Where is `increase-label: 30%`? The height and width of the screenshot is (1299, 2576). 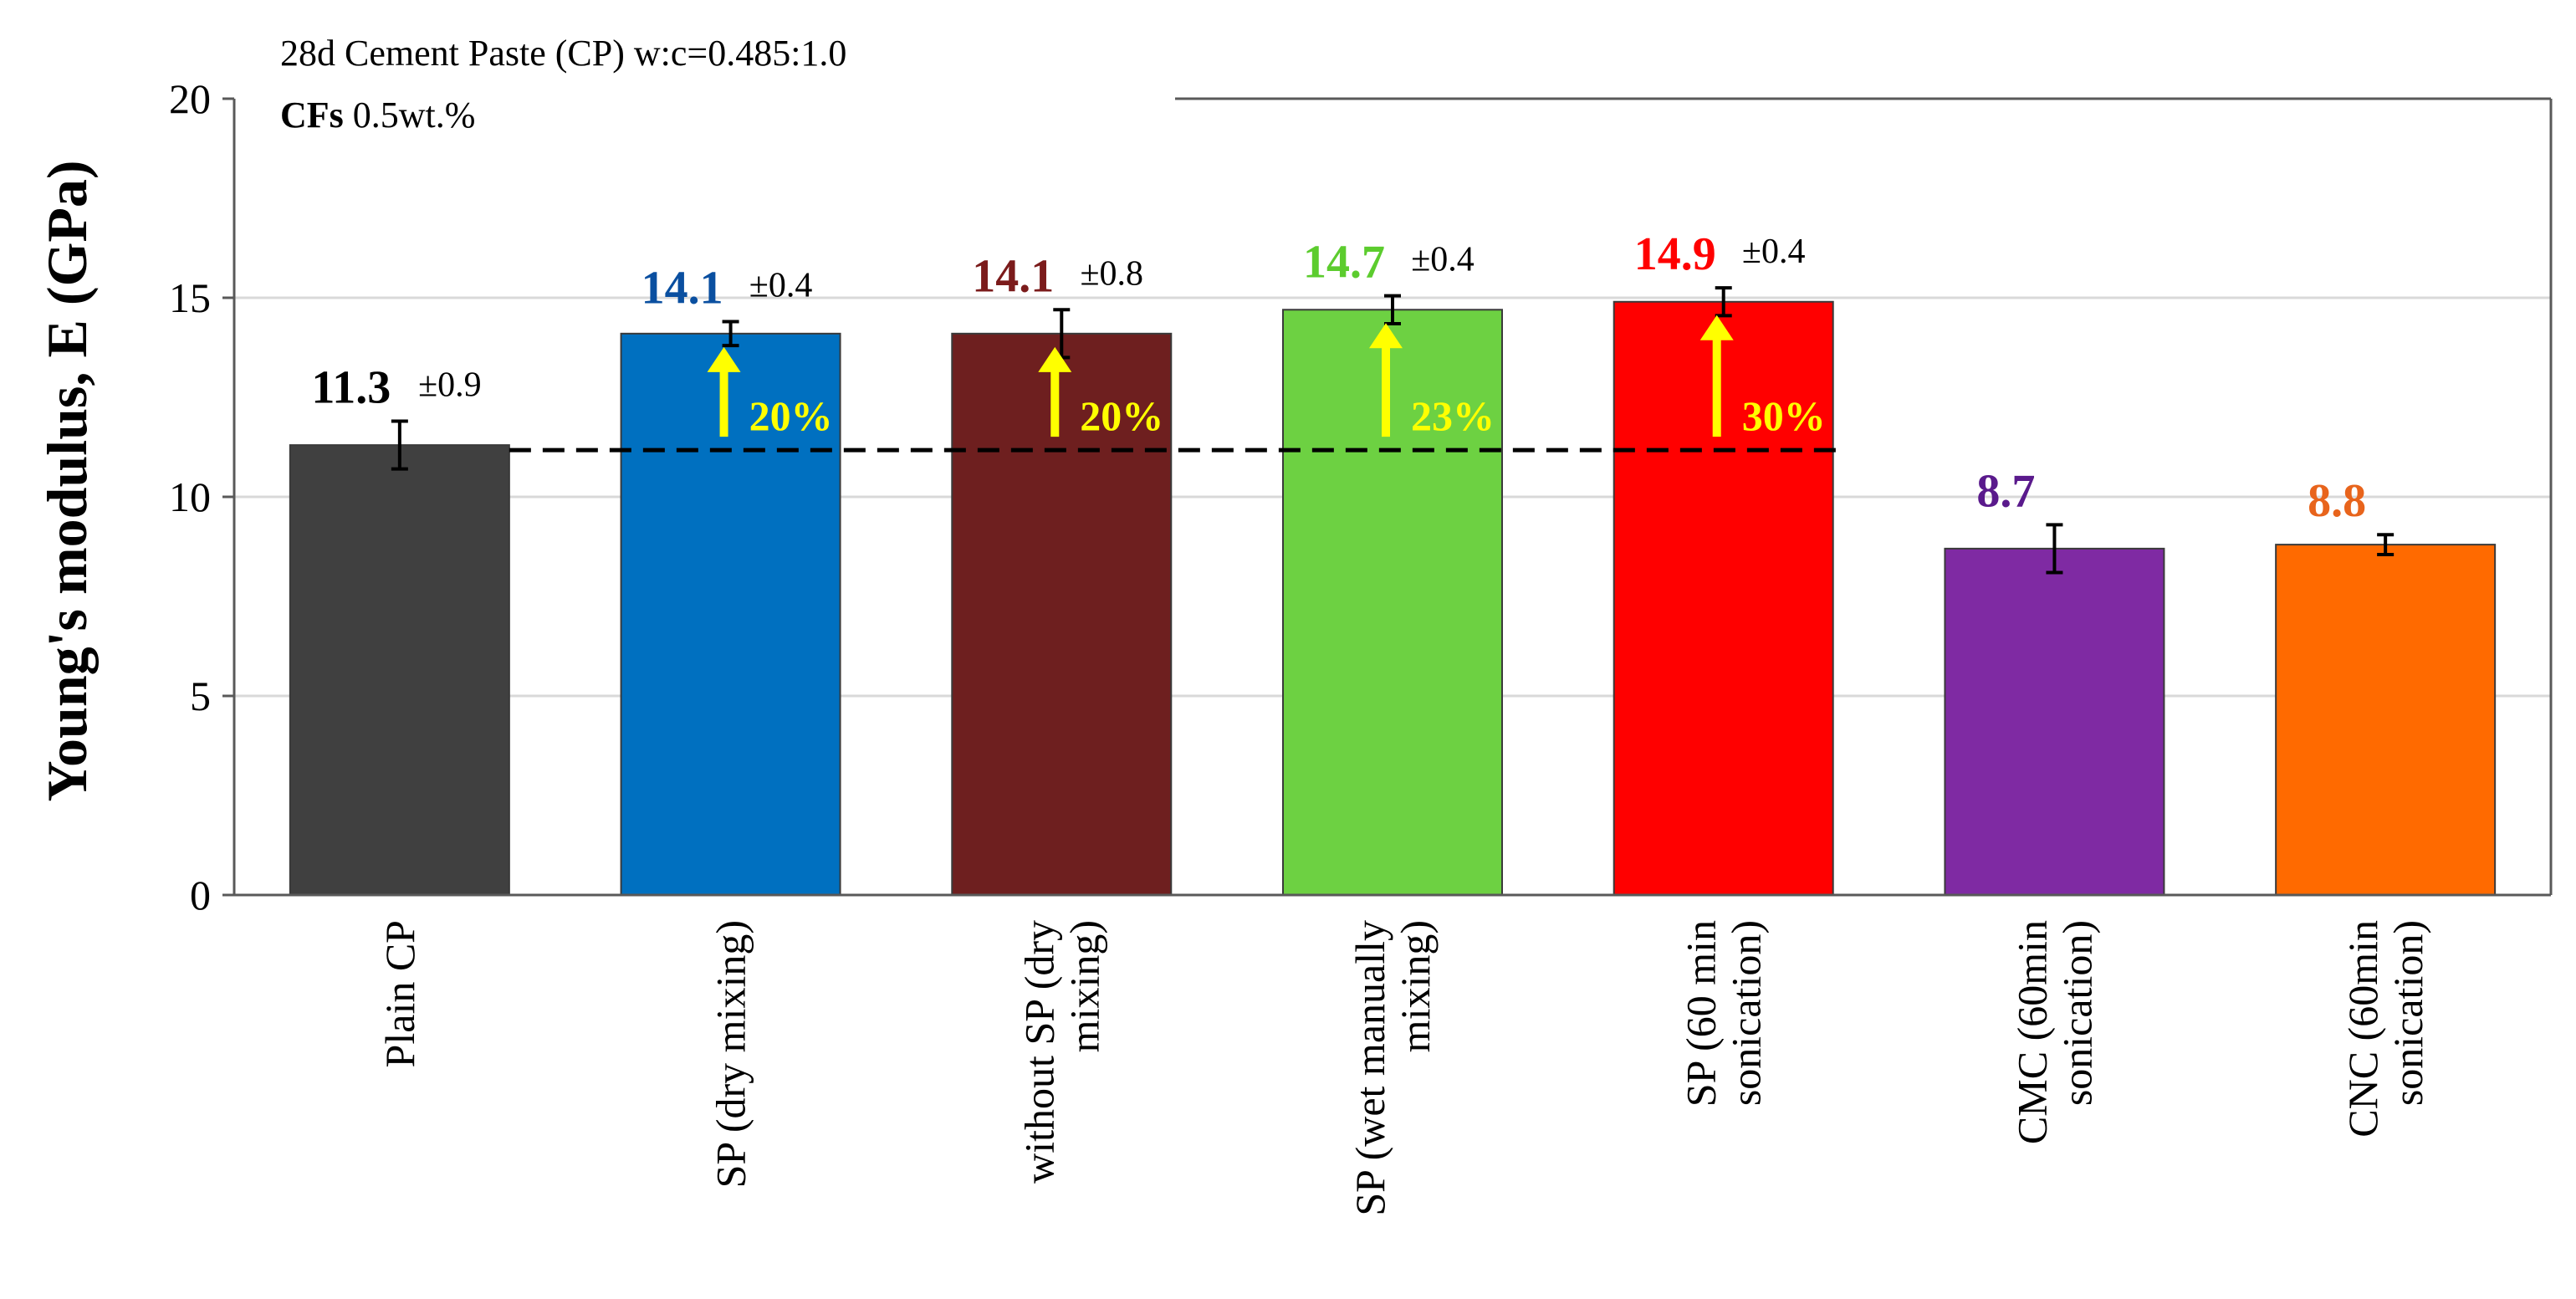 increase-label: 30% is located at coordinates (1784, 416).